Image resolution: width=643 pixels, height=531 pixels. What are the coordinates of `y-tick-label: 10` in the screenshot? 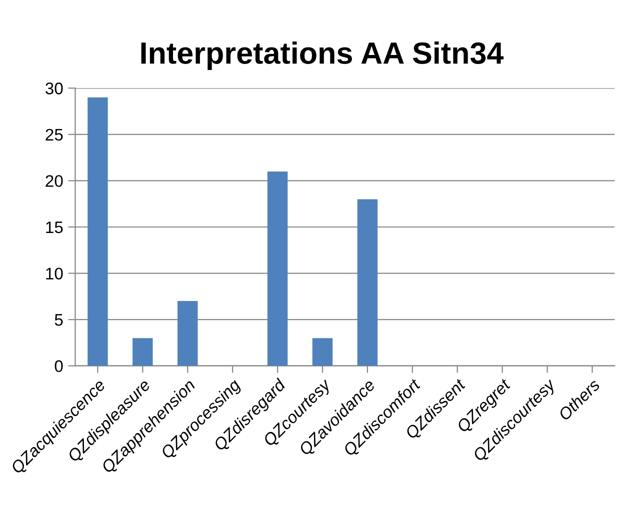 It's located at (54, 274).